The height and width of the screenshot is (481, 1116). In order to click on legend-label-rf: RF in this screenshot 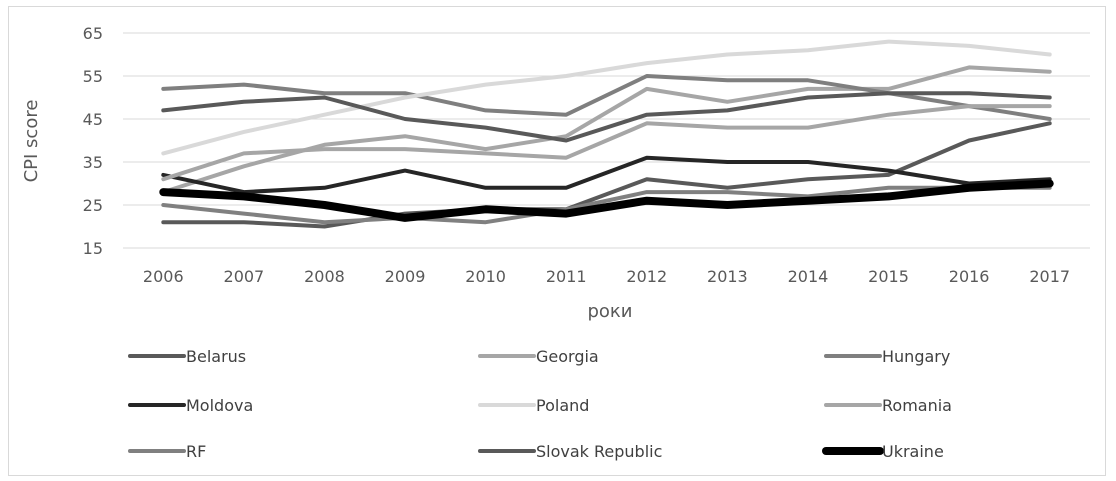, I will do `click(196, 451)`.